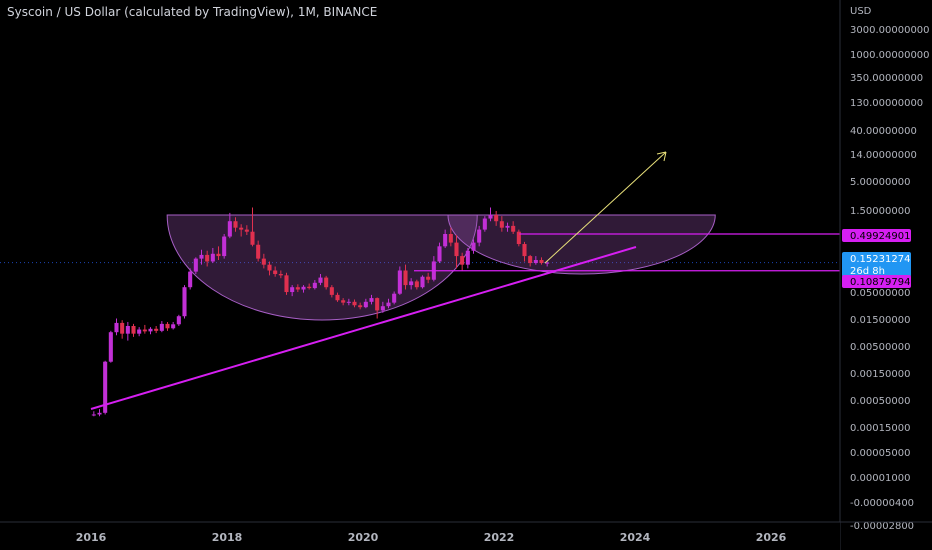 This screenshot has height=550, width=932. Describe the element at coordinates (635, 537) in the screenshot. I see `time-tick-label: 2024` at that location.